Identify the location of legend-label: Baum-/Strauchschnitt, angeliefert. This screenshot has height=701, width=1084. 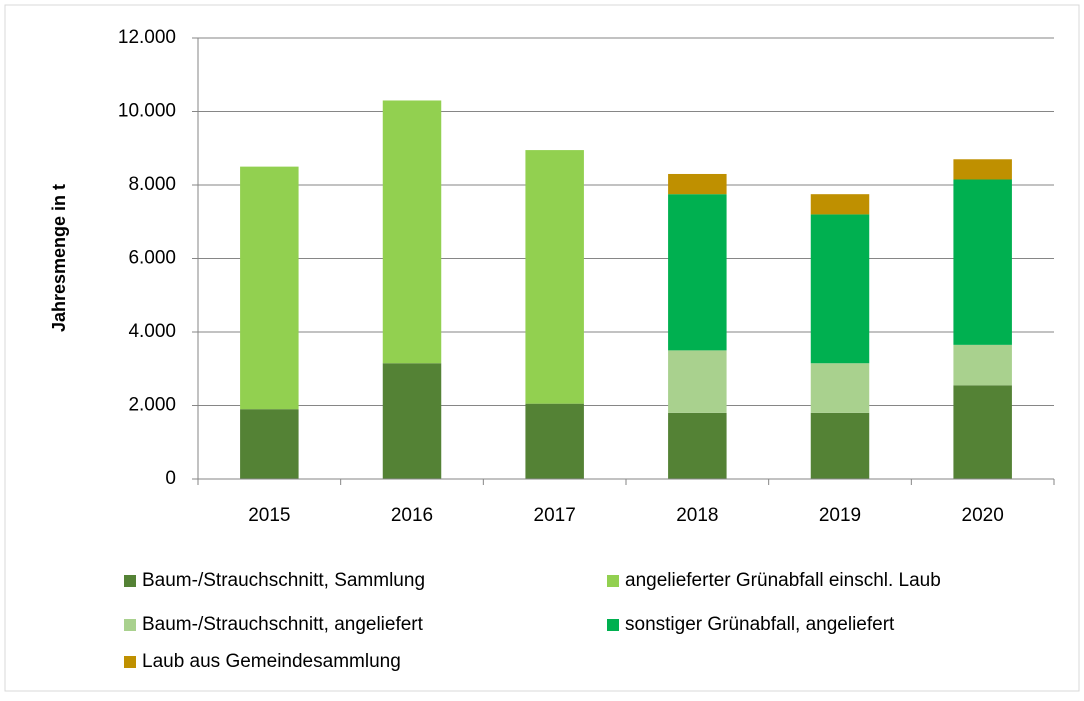
(283, 624).